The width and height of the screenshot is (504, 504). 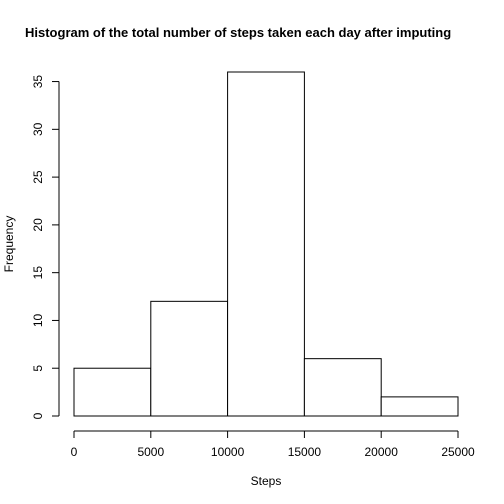 What do you see at coordinates (38, 368) in the screenshot?
I see `y-tick-label: 5` at bounding box center [38, 368].